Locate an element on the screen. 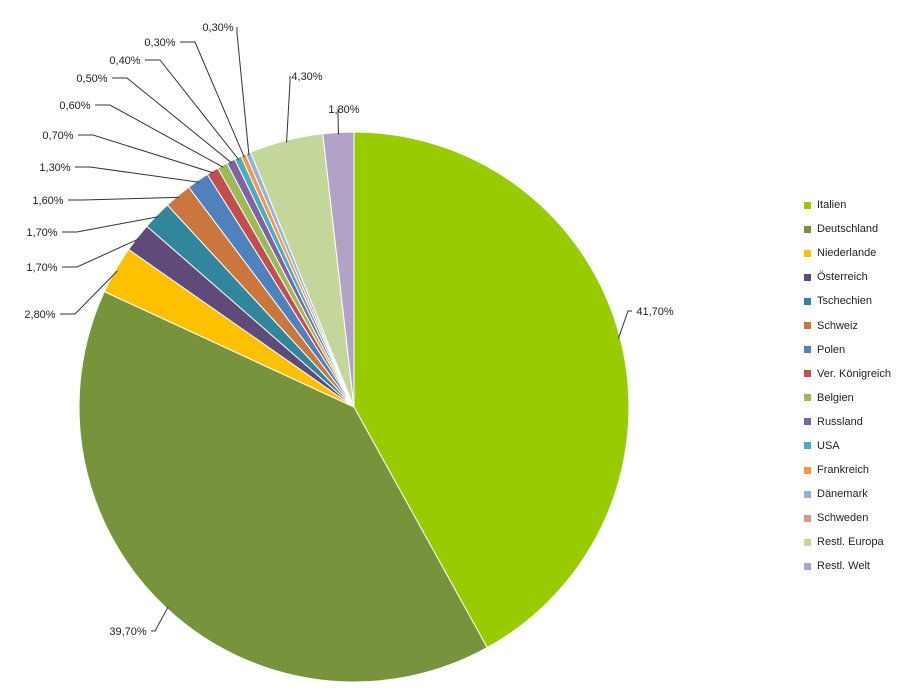  legend-item-restl-welt: Restl. Welt is located at coordinates (847, 566).